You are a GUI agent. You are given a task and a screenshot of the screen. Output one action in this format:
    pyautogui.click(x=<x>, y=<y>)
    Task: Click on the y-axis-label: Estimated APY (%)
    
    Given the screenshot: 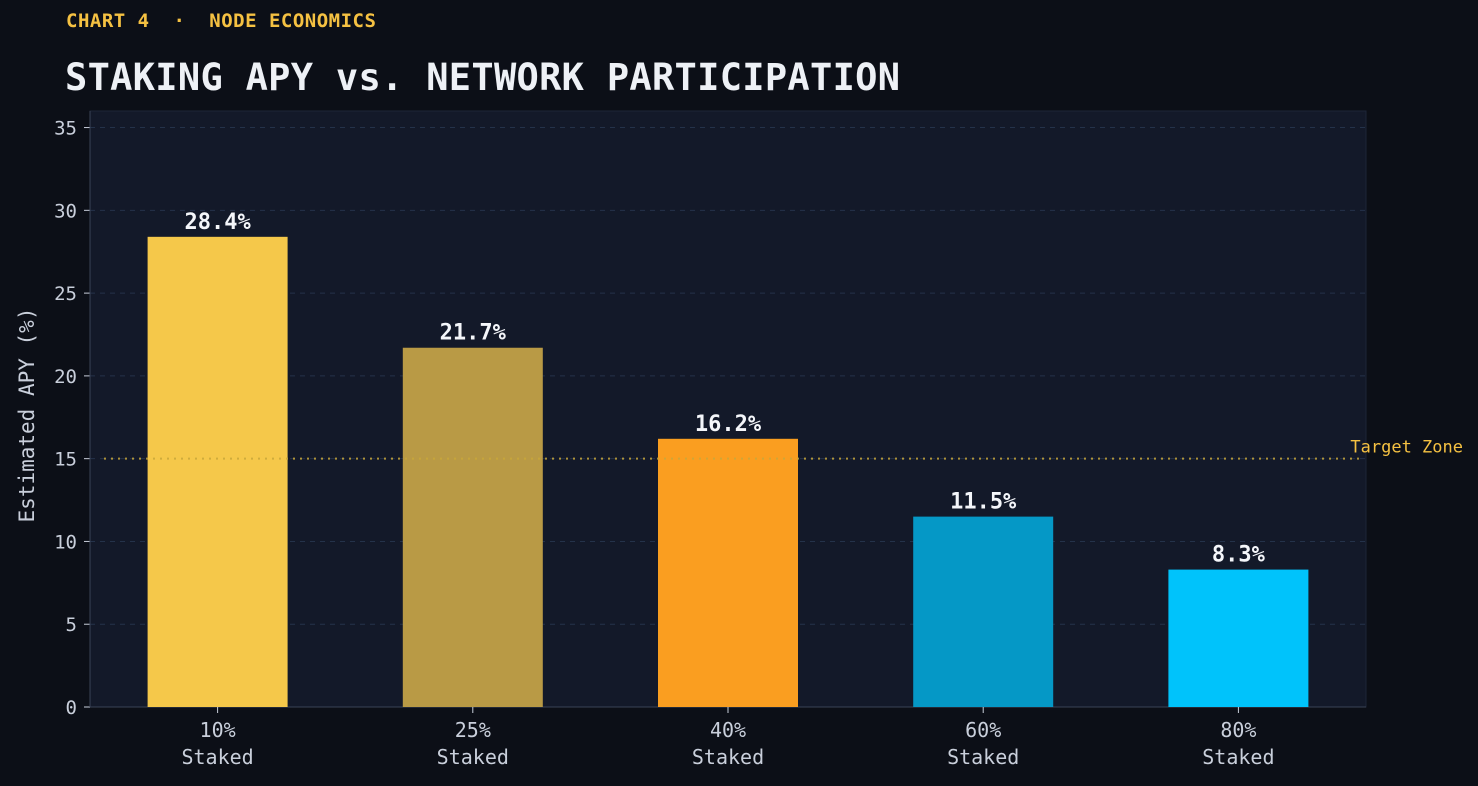 What is the action you would take?
    pyautogui.click(x=27, y=415)
    